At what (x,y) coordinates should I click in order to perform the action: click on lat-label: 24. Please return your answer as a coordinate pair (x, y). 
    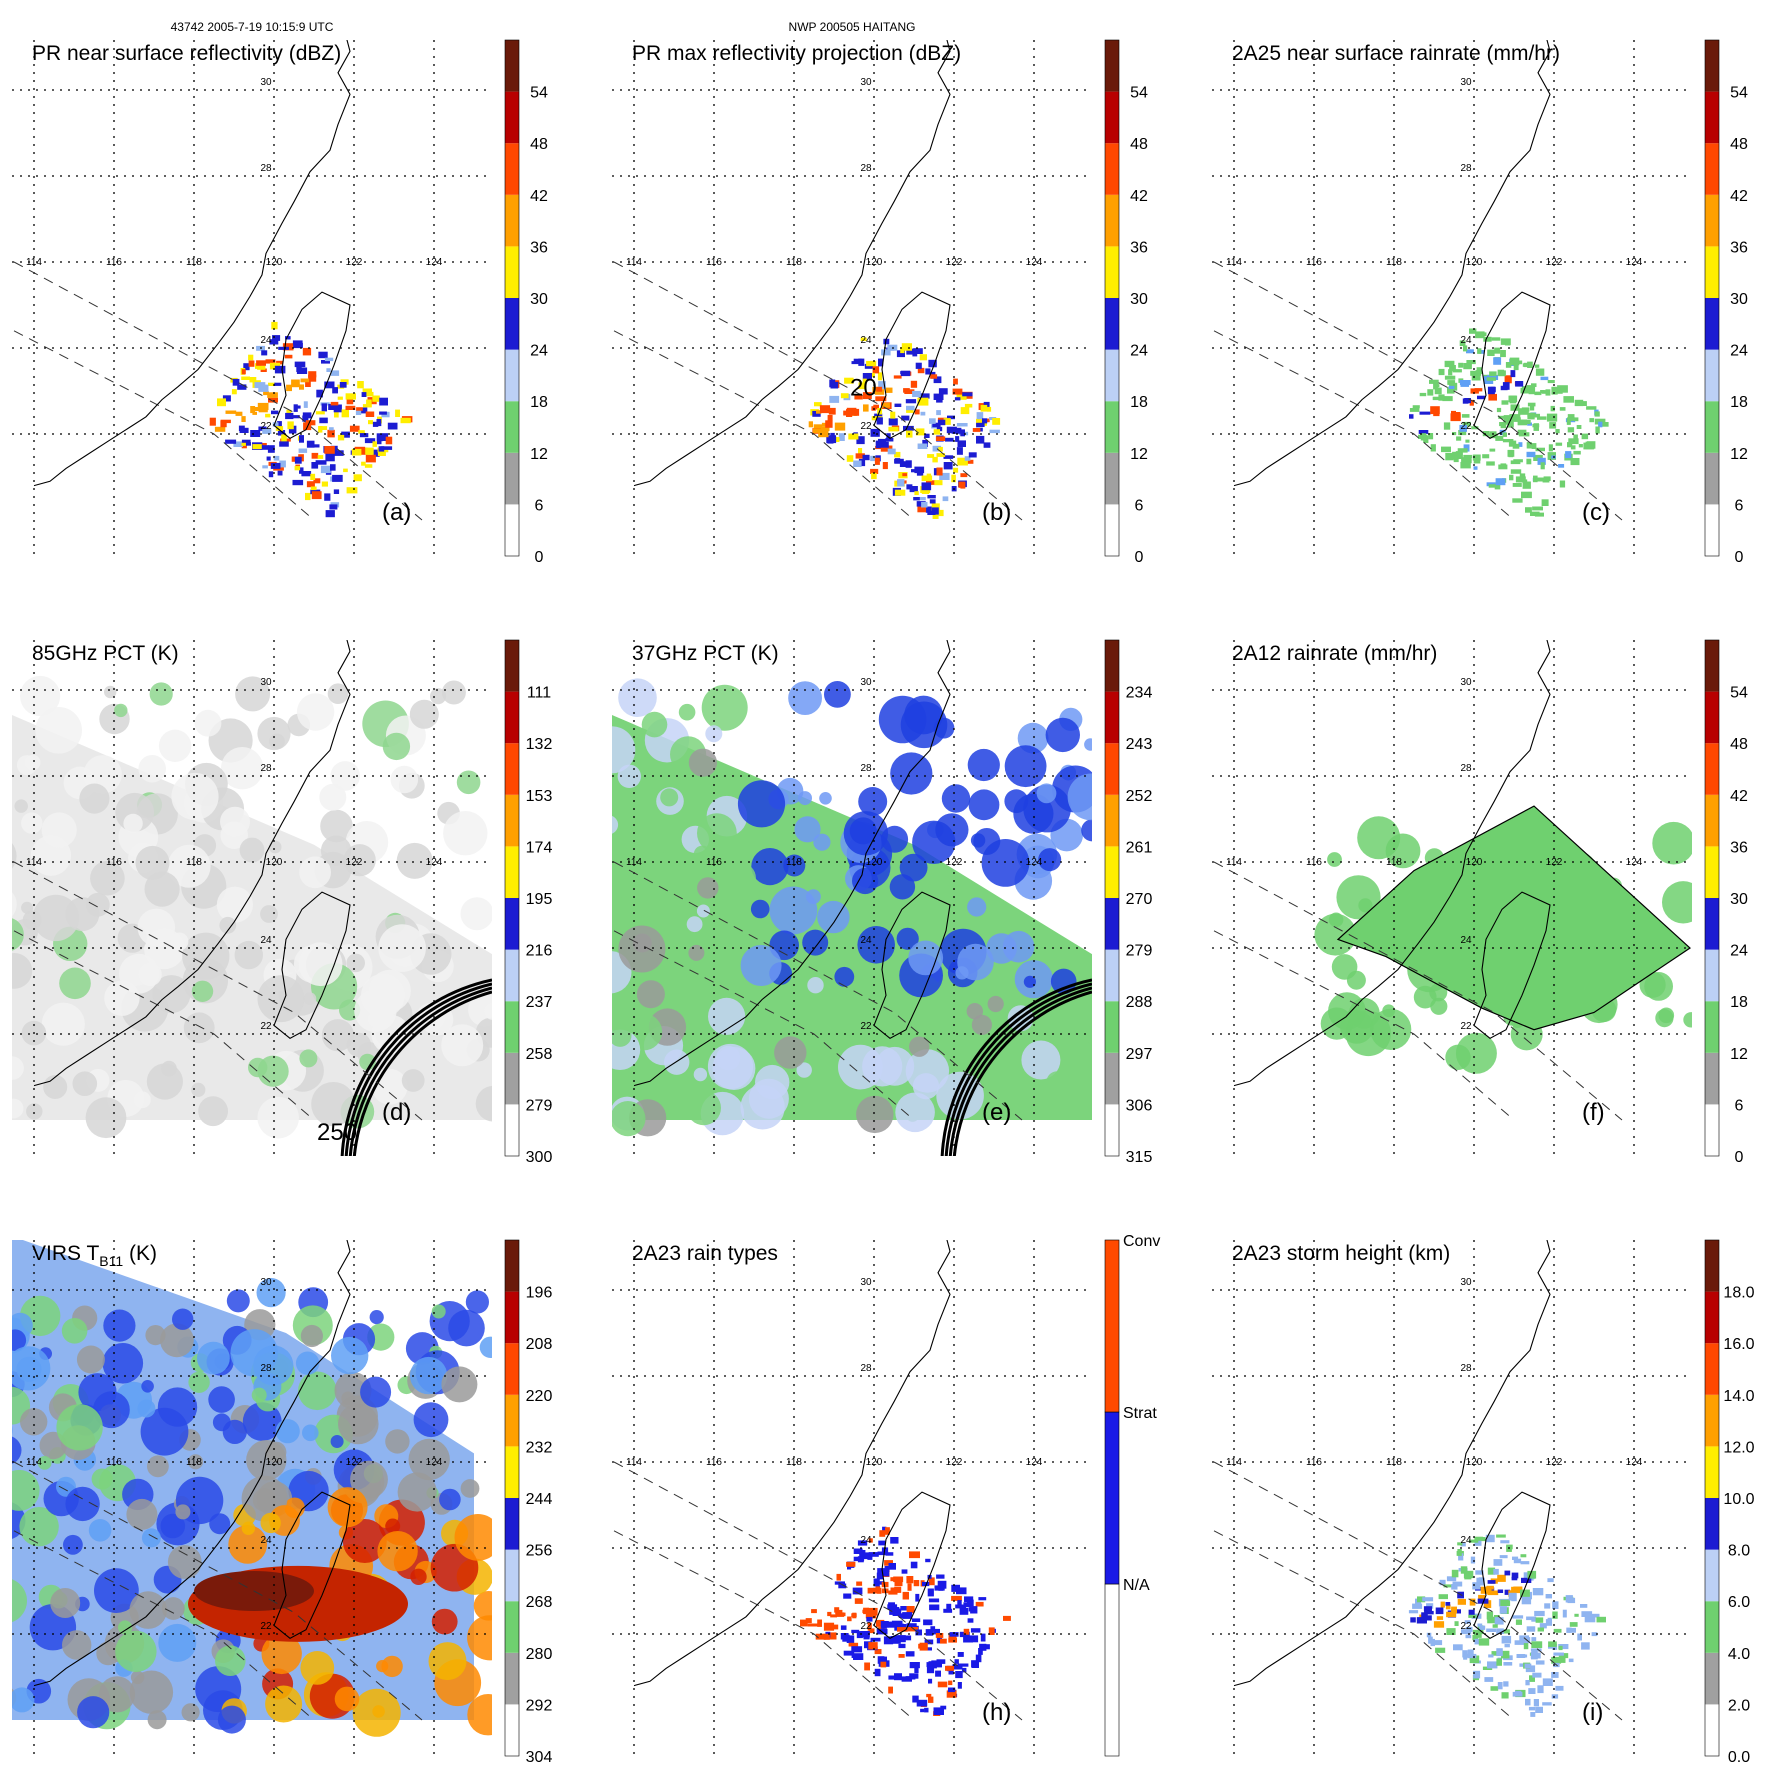
    Looking at the image, I should click on (1466, 340).